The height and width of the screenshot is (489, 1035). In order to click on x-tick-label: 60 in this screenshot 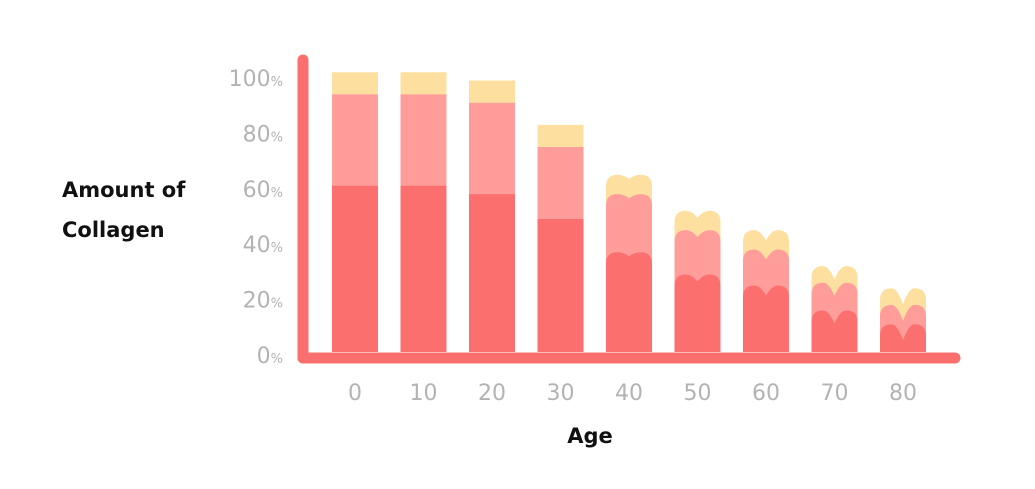, I will do `click(766, 393)`.